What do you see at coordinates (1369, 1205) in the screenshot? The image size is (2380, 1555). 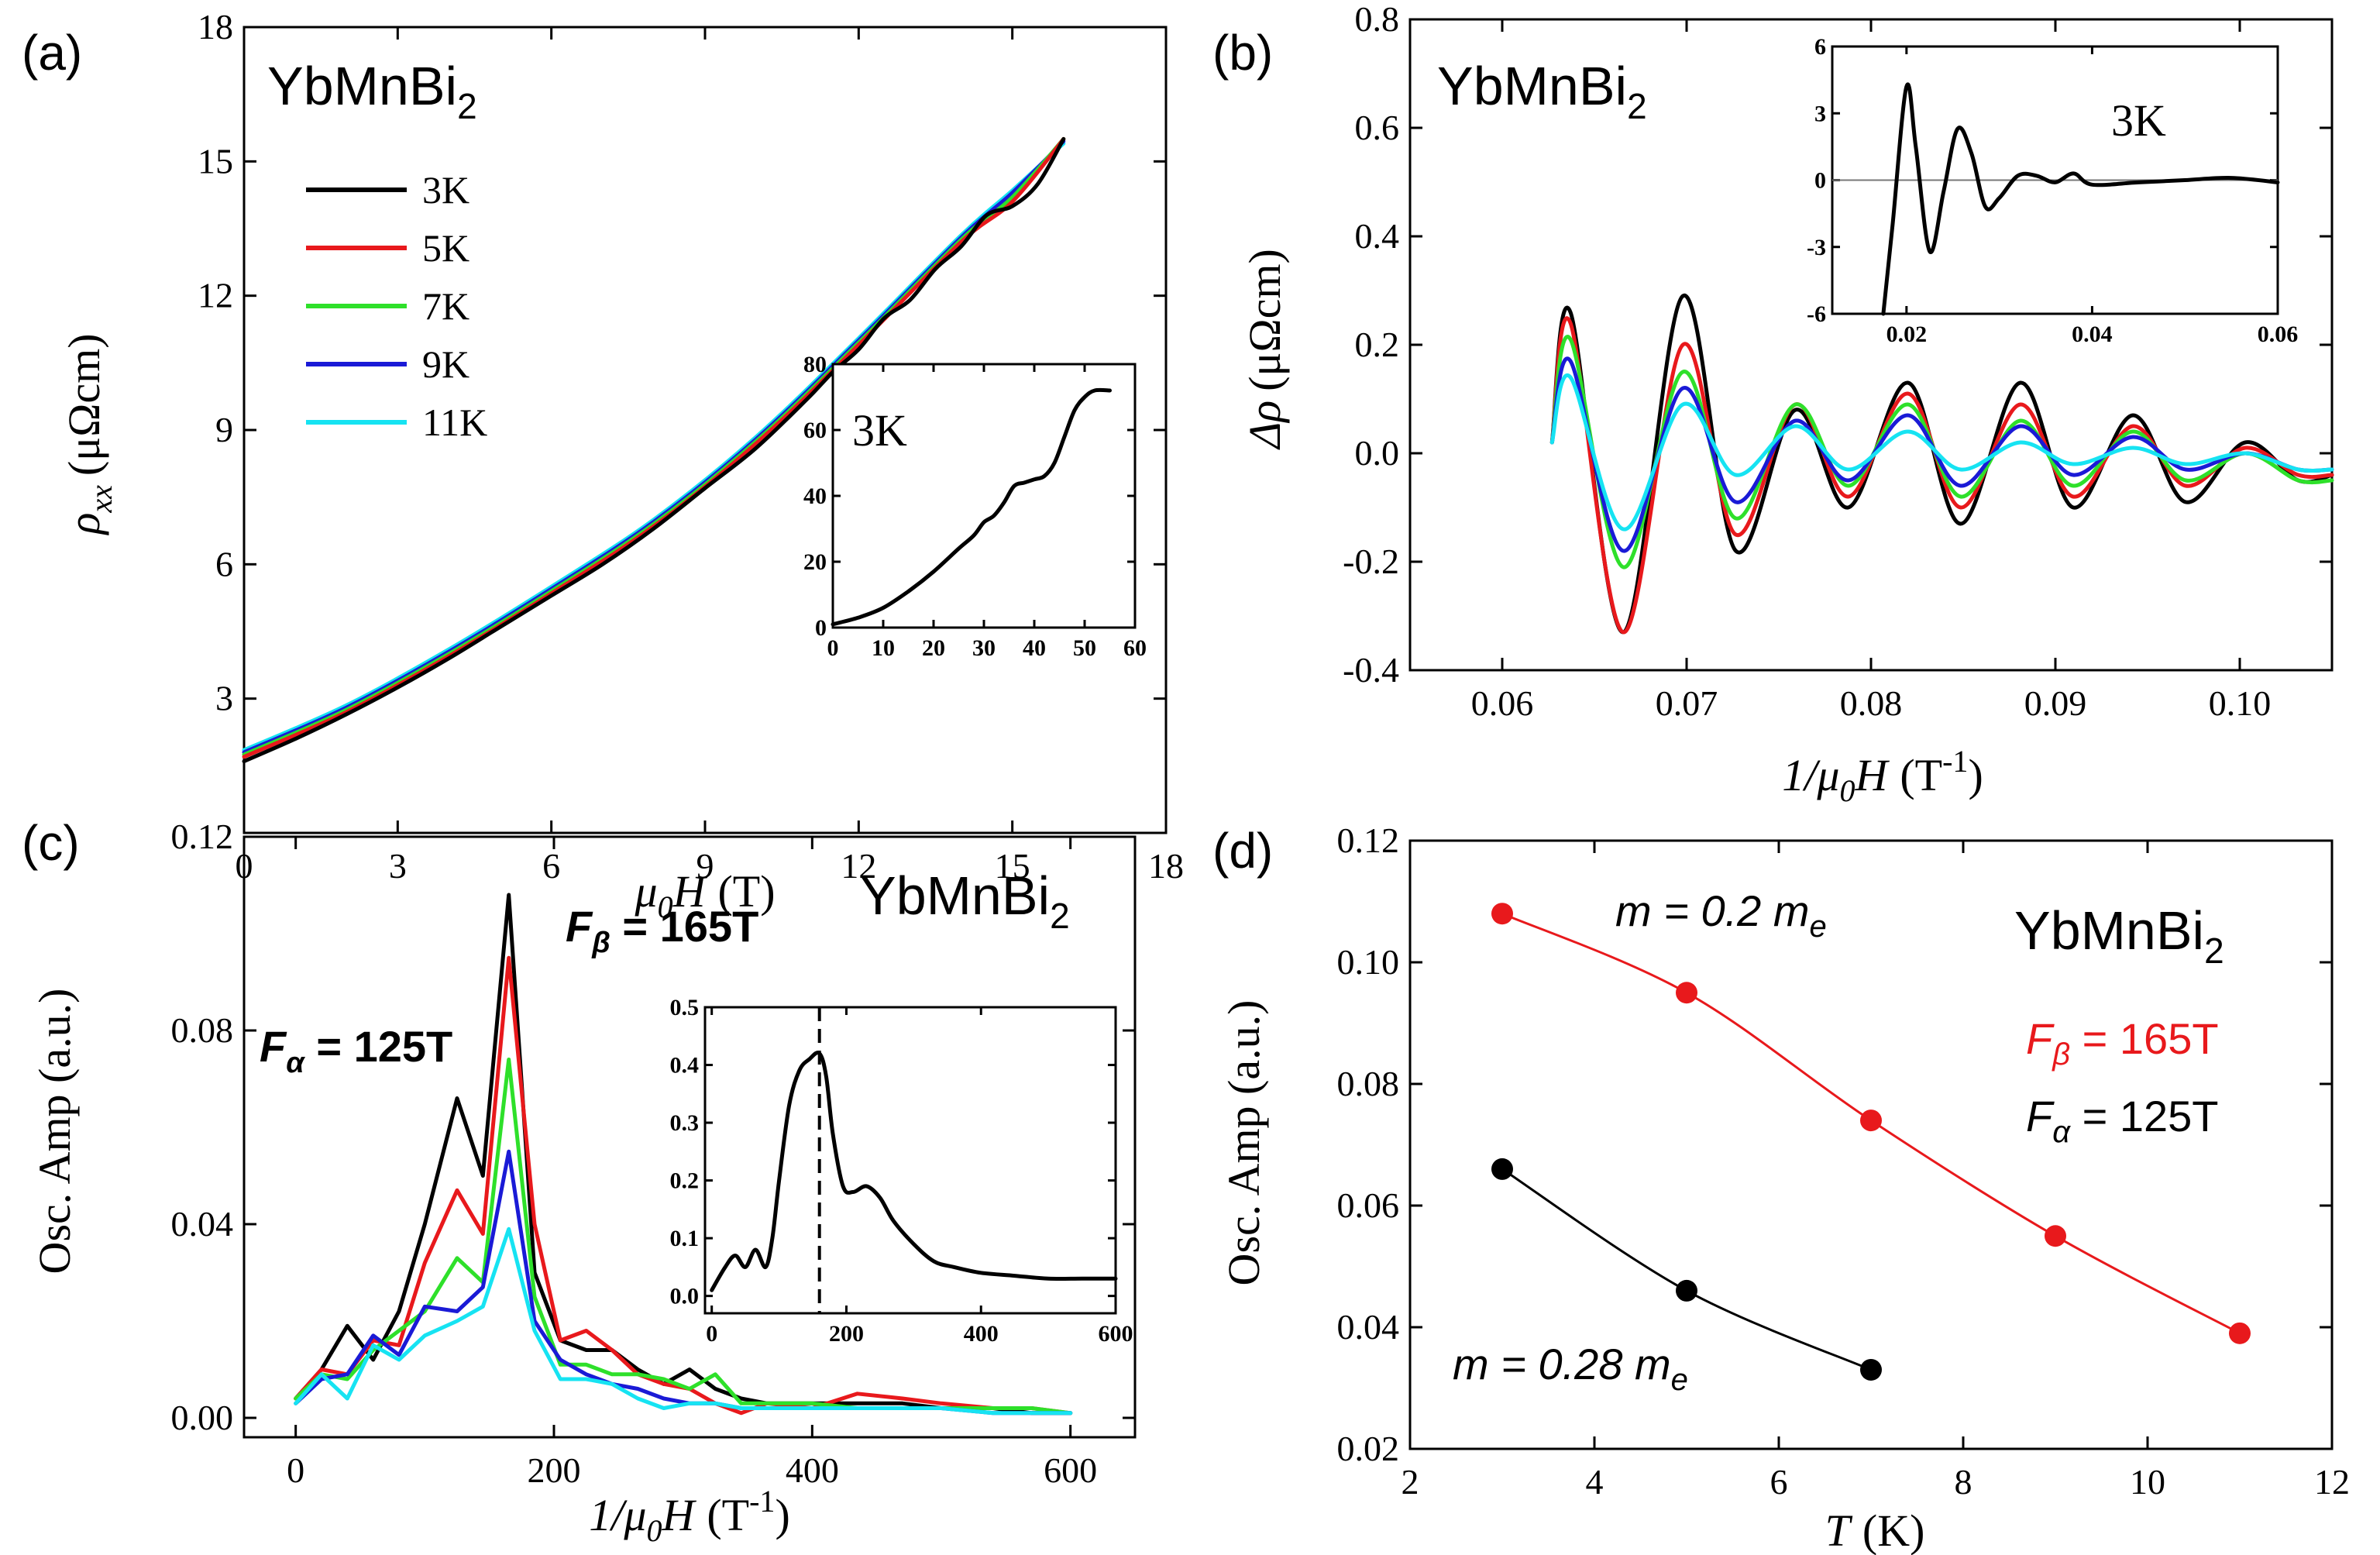 I see `y-tick-label: 0.06` at bounding box center [1369, 1205].